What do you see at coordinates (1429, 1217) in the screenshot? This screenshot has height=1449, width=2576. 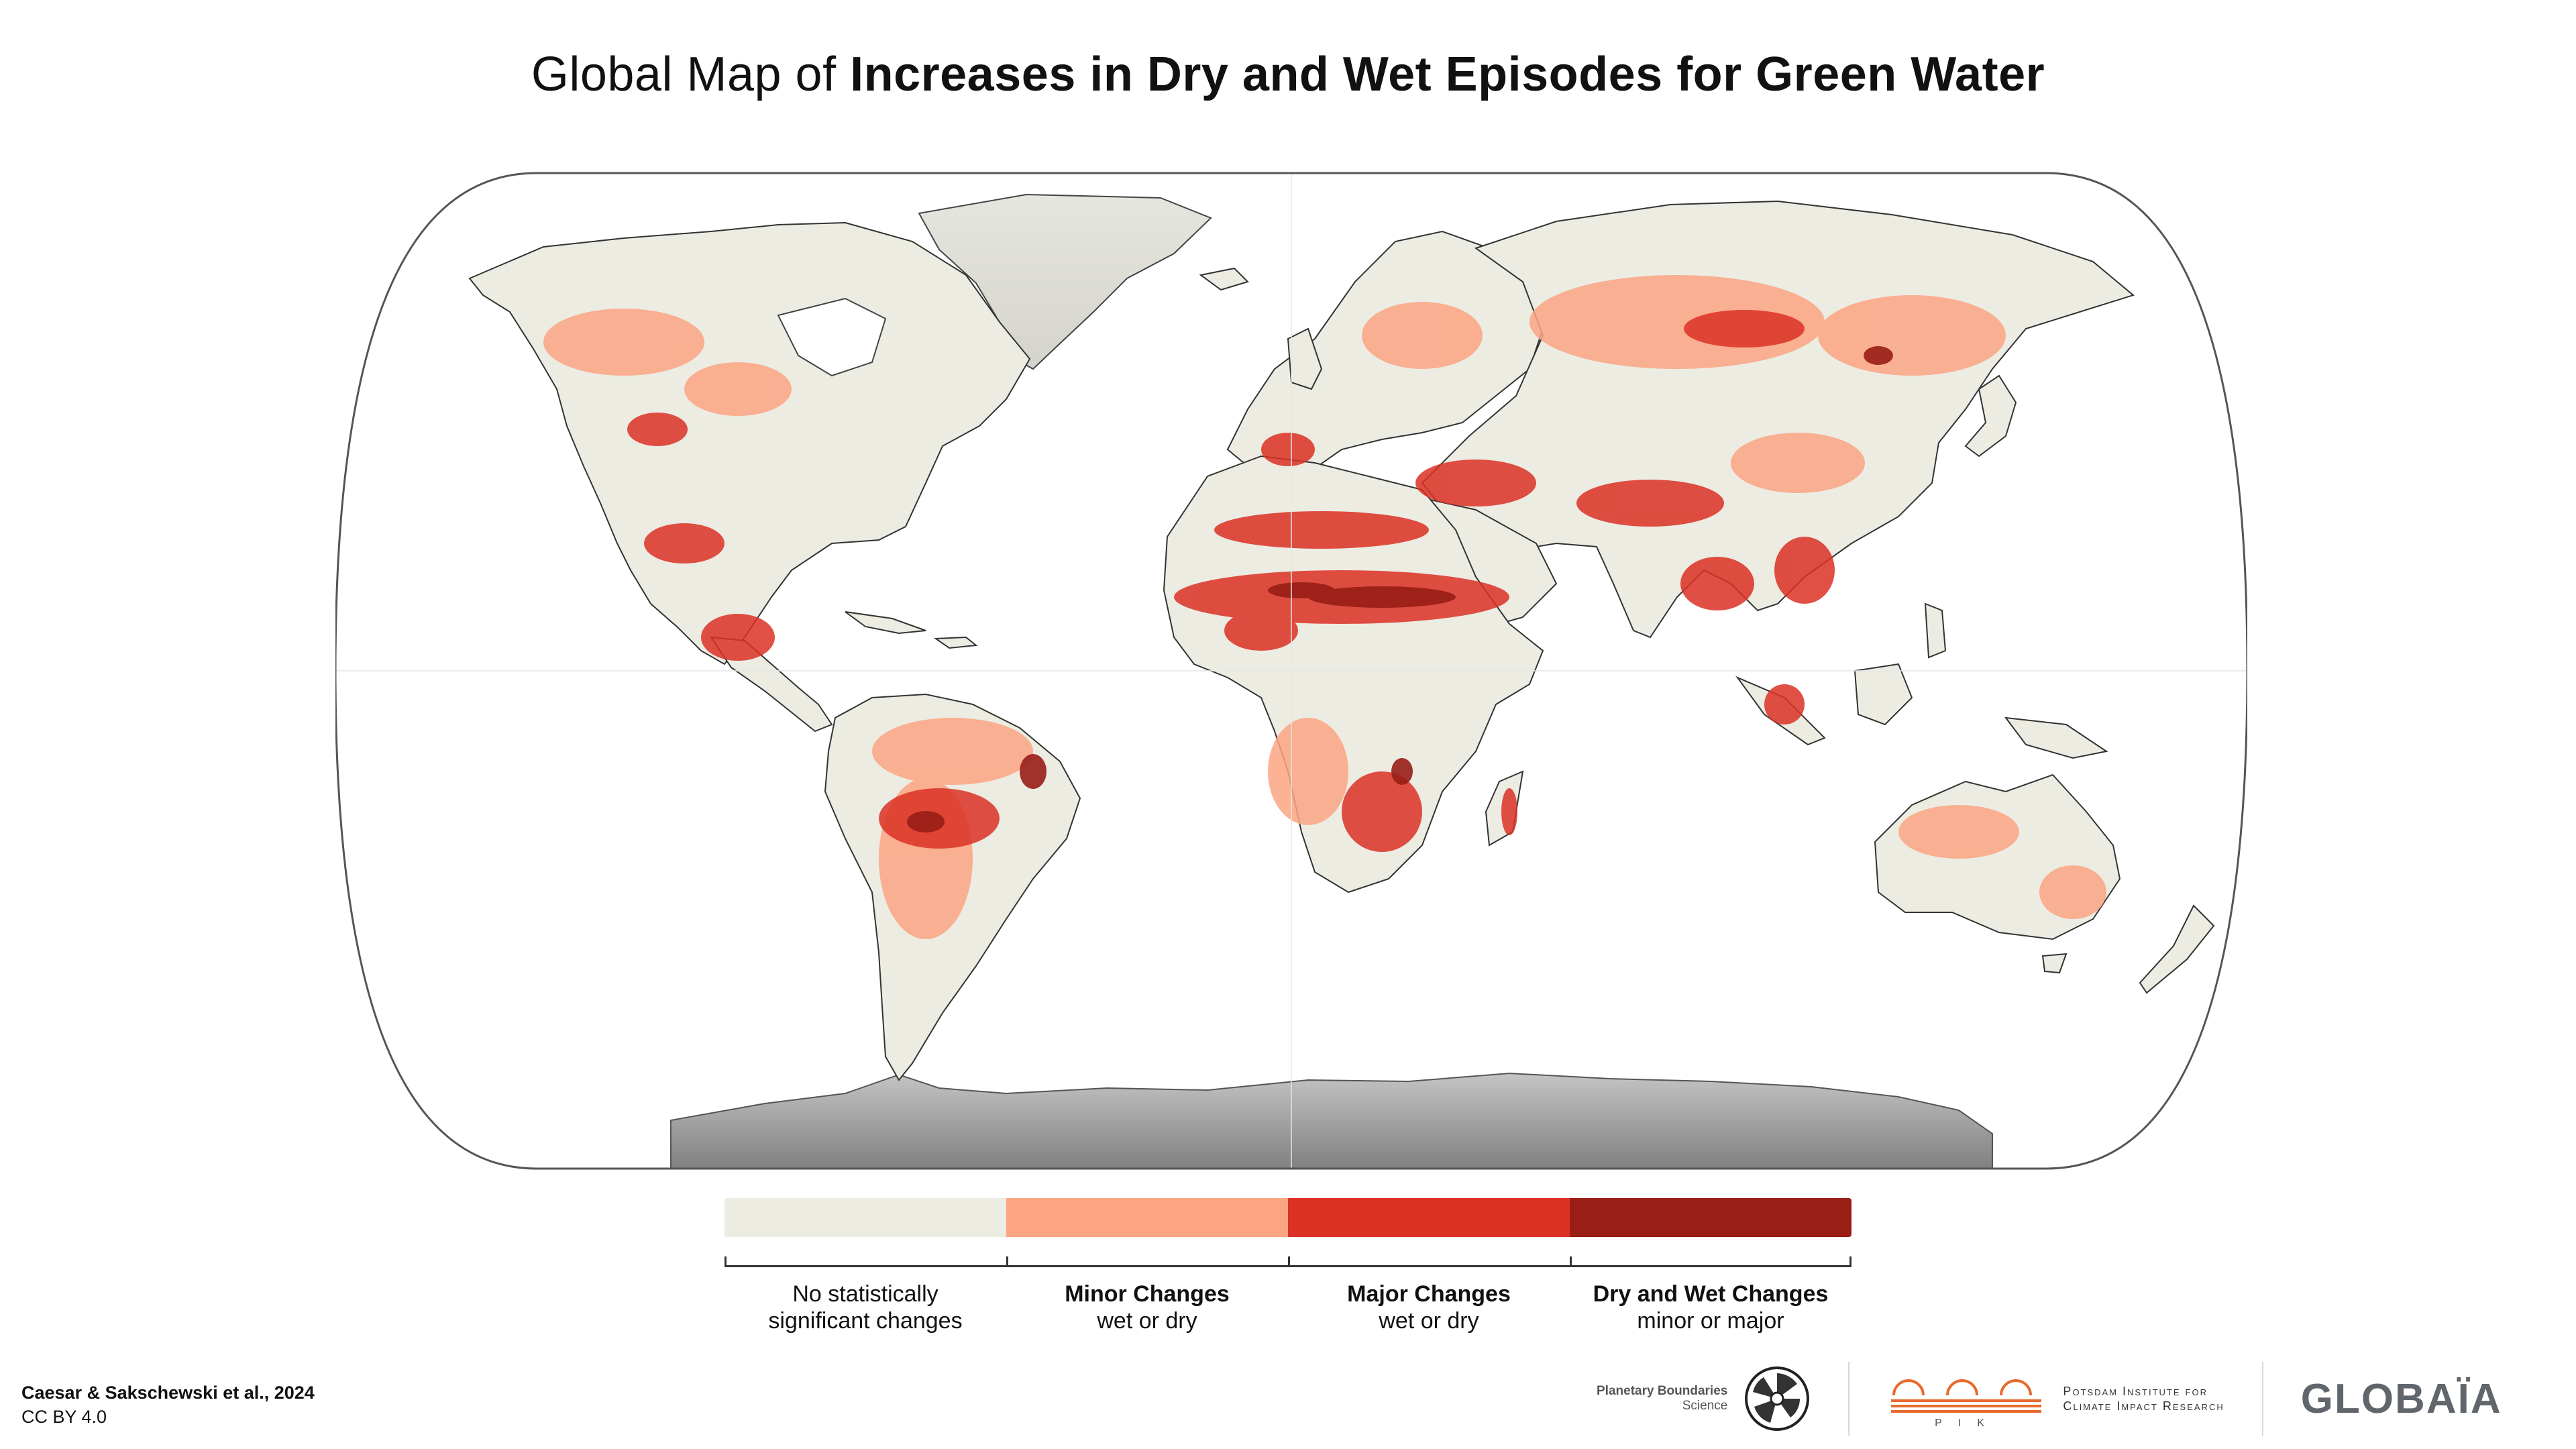 I see `legend-swatch-major` at bounding box center [1429, 1217].